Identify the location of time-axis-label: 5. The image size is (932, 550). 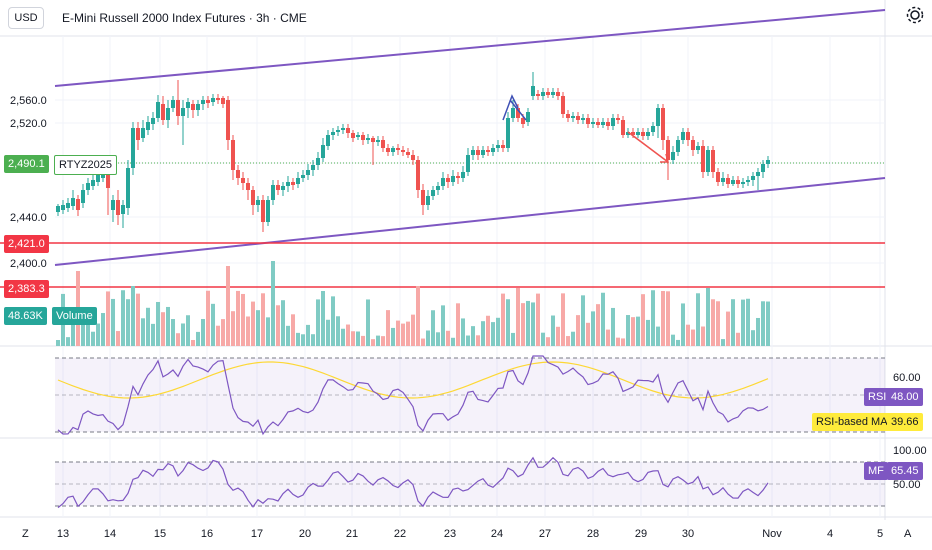
(880, 534).